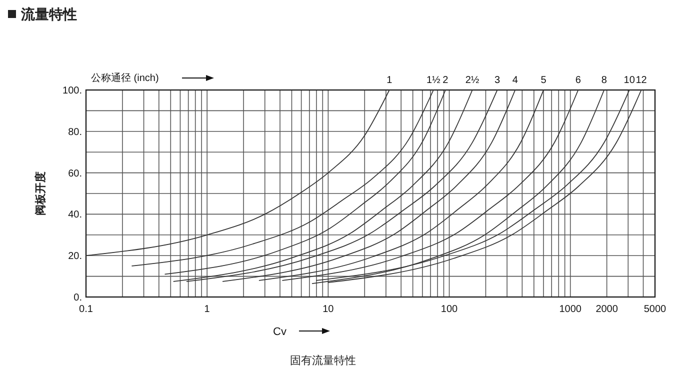 This screenshot has width=681, height=371. Describe the element at coordinates (445, 80) in the screenshot. I see `series-label: 2` at that location.